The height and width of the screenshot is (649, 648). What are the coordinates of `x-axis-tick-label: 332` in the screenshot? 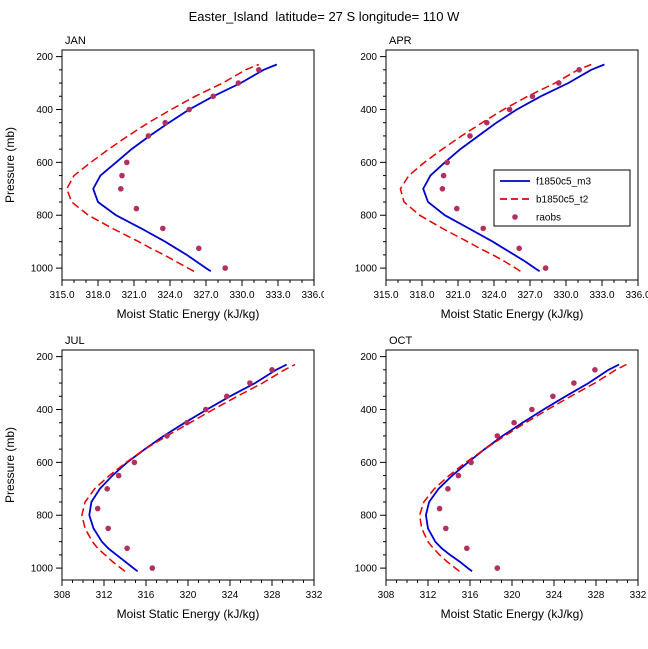 It's located at (314, 595).